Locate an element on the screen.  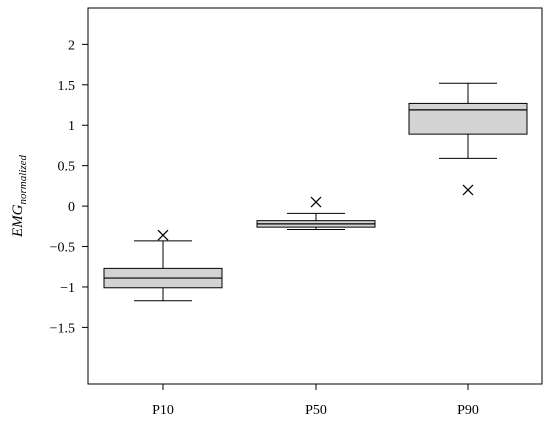
box-p90 is located at coordinates (468, 139).